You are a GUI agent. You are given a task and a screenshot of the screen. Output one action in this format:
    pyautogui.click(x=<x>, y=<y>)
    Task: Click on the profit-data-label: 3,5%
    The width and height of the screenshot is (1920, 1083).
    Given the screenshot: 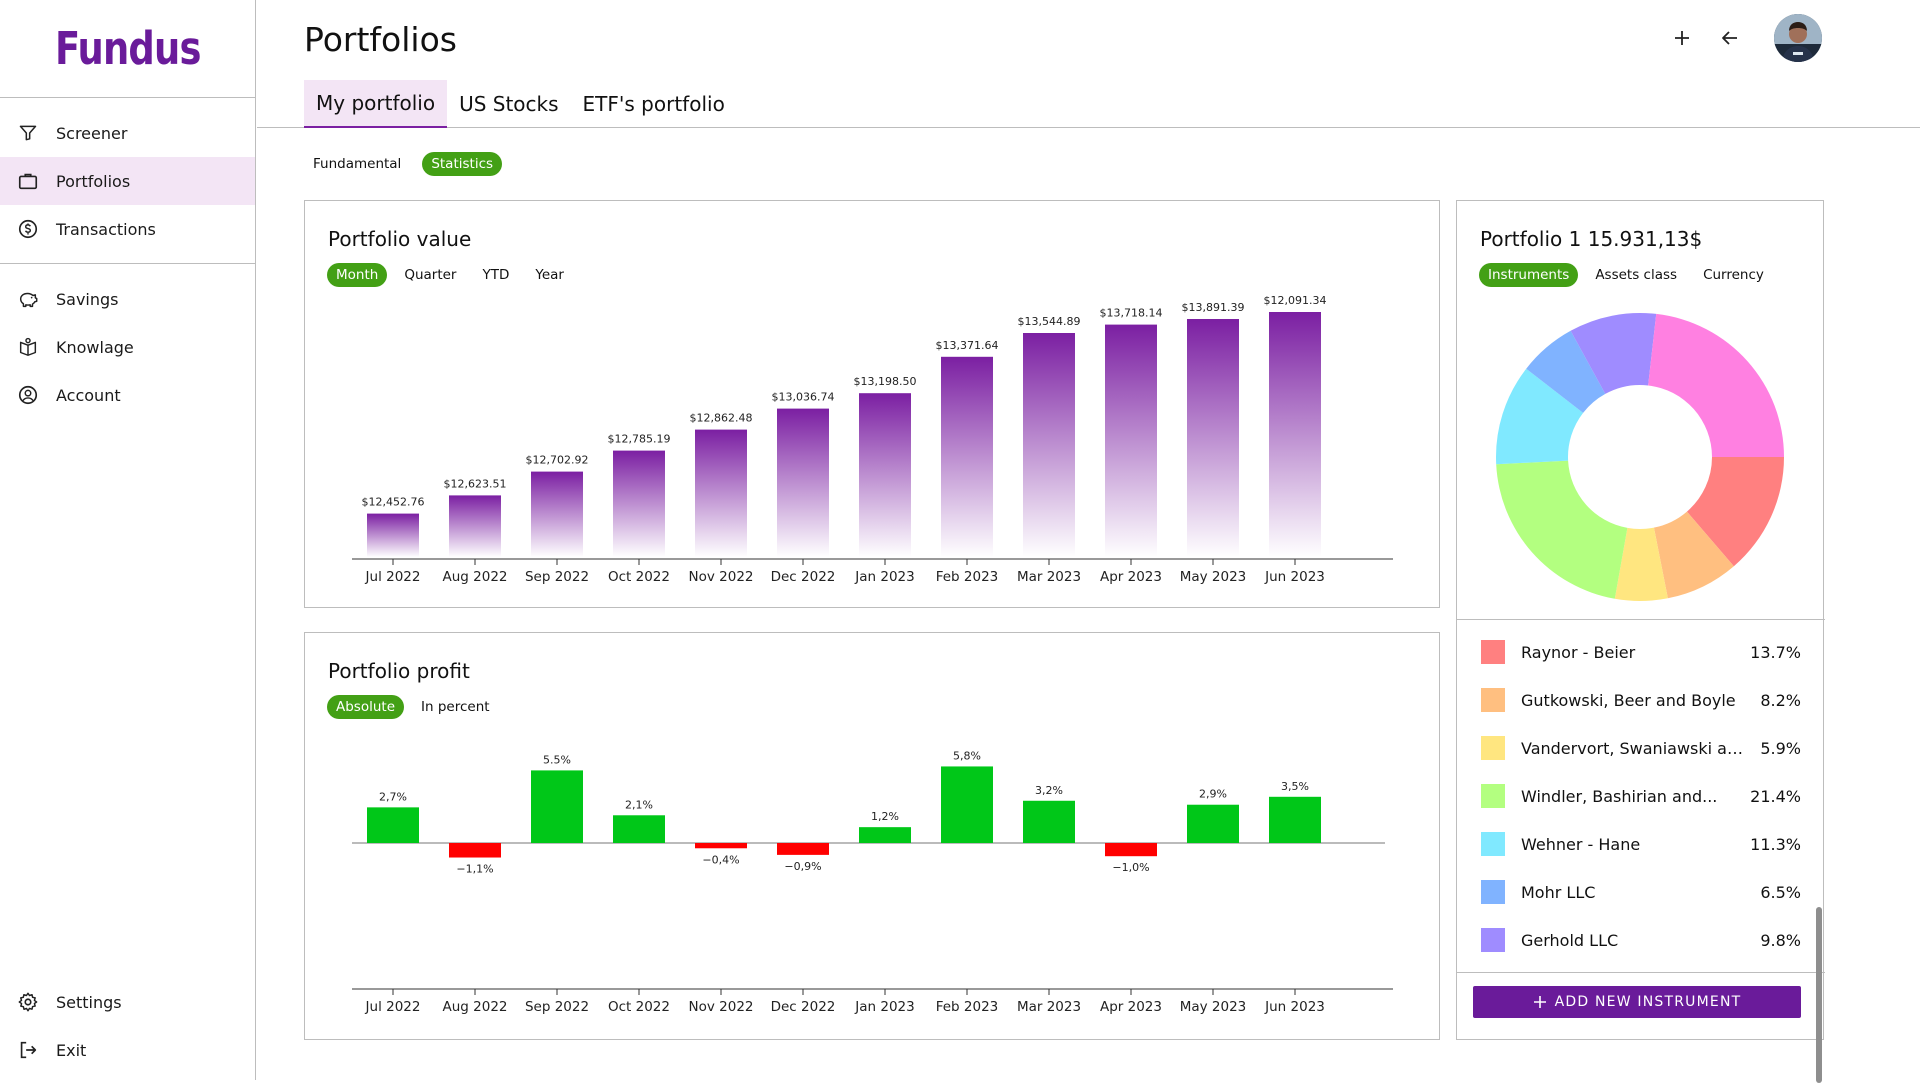 What is the action you would take?
    pyautogui.click(x=1295, y=786)
    